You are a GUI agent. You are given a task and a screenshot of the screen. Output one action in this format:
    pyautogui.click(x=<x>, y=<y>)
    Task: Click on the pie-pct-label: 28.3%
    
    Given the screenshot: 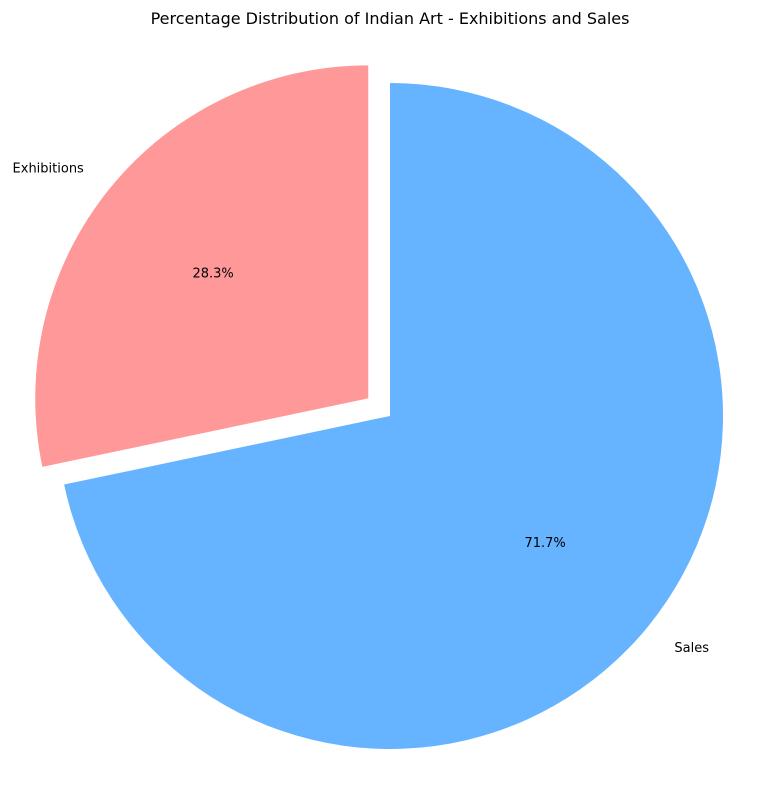 What is the action you would take?
    pyautogui.click(x=212, y=273)
    